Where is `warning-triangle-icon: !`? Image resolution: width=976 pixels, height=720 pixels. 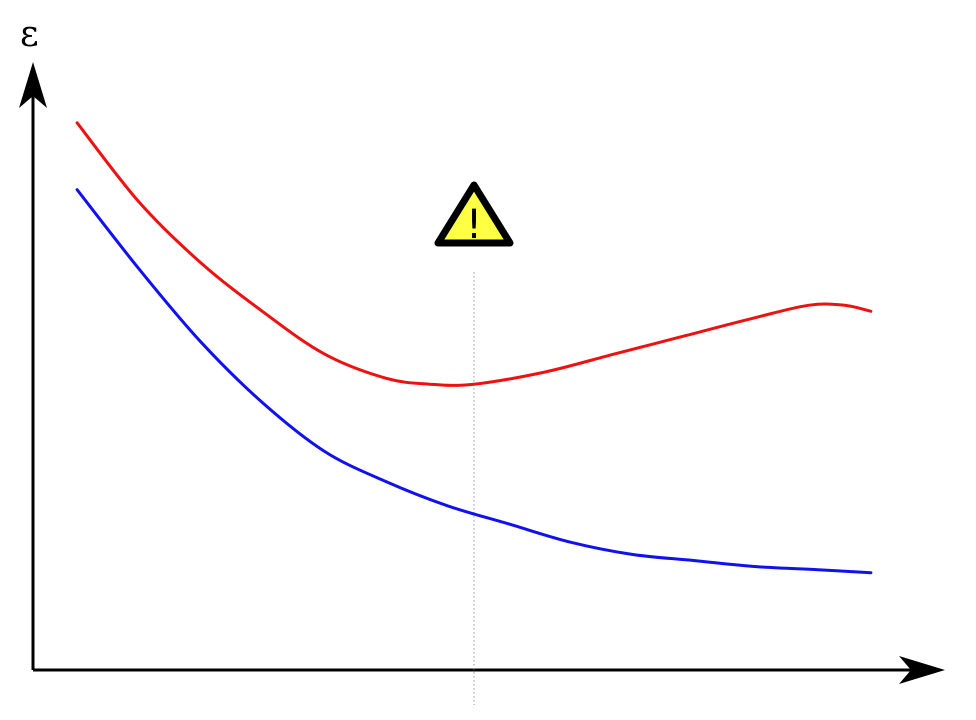 warning-triangle-icon: ! is located at coordinates (474, 214).